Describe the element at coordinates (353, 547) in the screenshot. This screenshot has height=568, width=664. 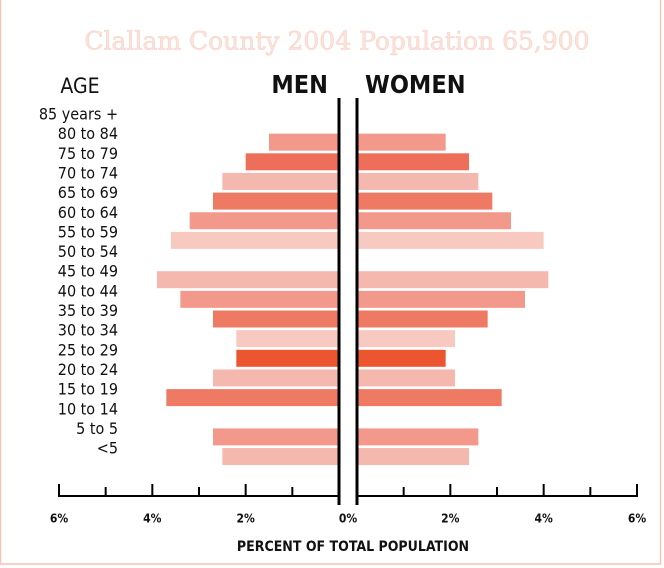
I see `x-axis-title: PERCENT OF TOTAL POPULATION` at that location.